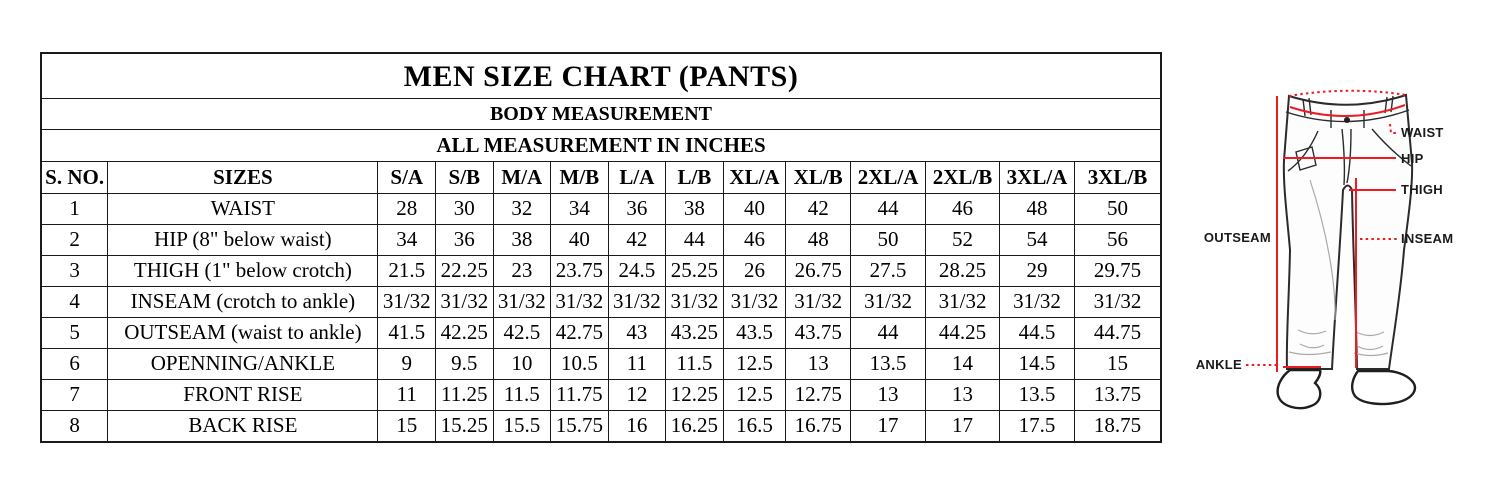 The image size is (1500, 500). What do you see at coordinates (243, 240) in the screenshot?
I see `measurement-label: HIP (8" below waist)` at bounding box center [243, 240].